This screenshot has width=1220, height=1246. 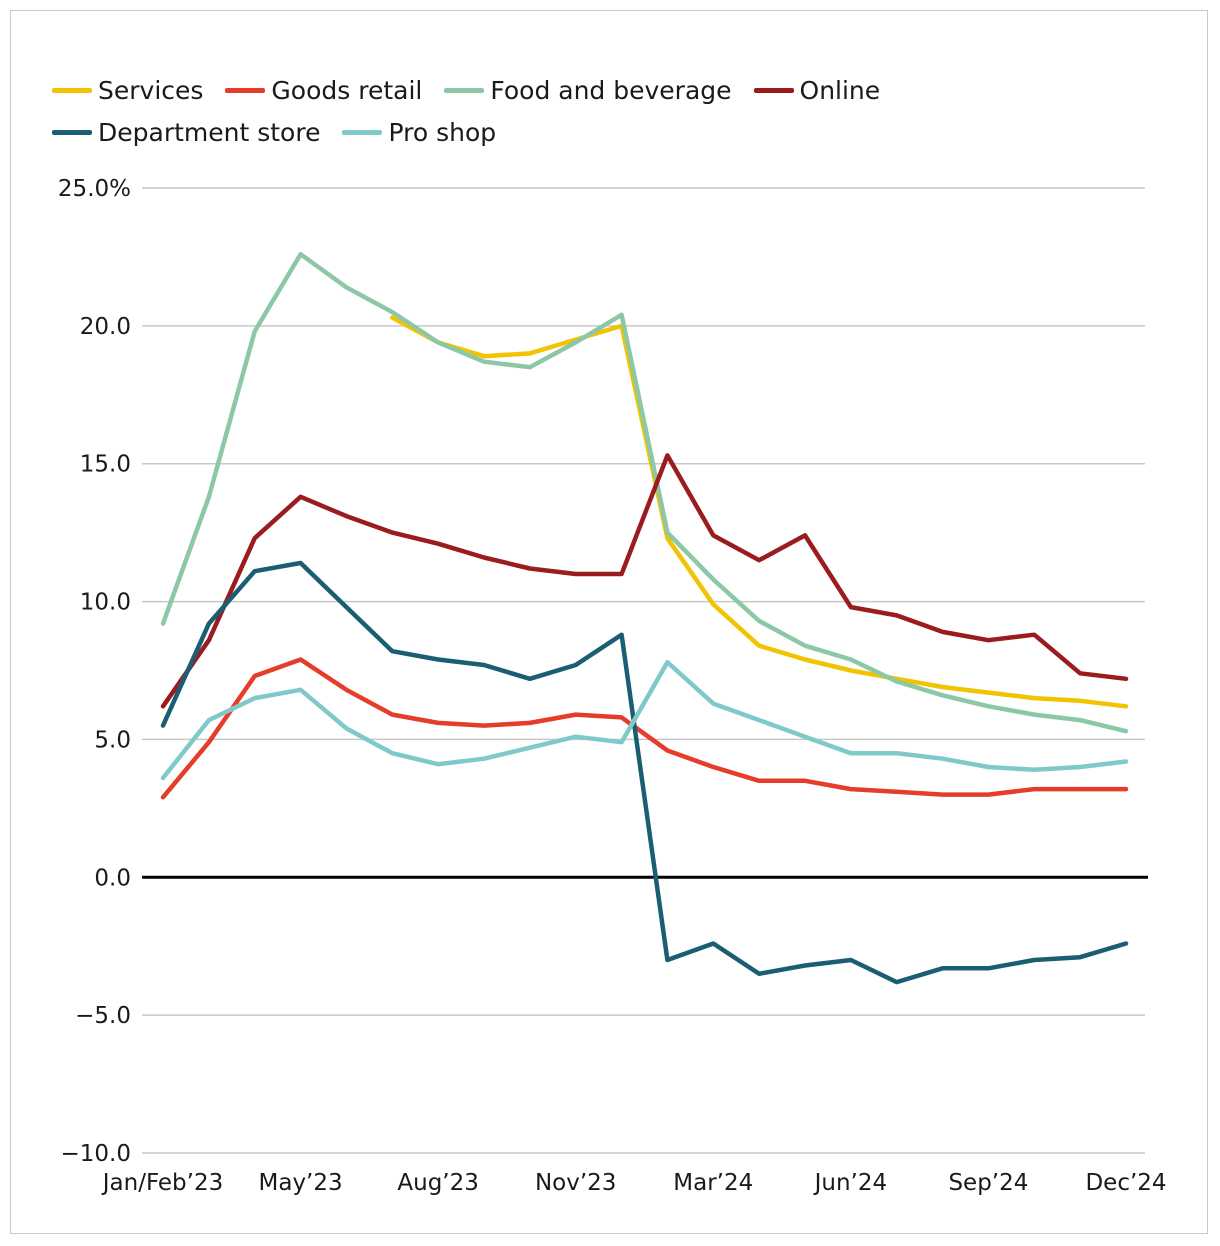 What do you see at coordinates (96, 1154) in the screenshot?
I see `y-tick-label: −10.0` at bounding box center [96, 1154].